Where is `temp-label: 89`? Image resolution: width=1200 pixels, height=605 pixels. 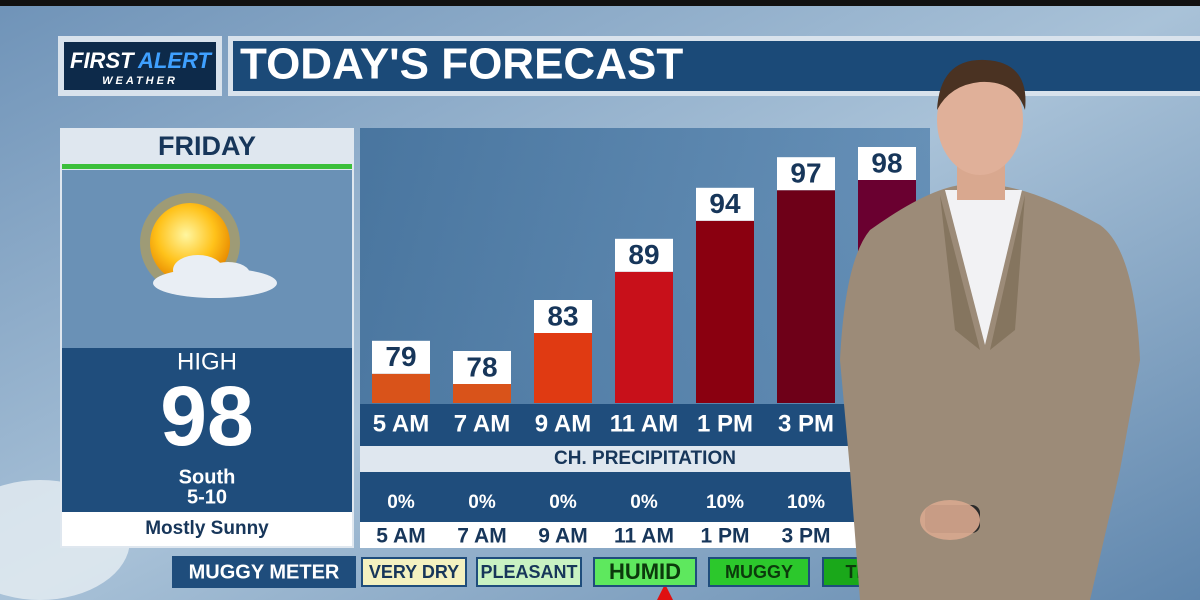 temp-label: 89 is located at coordinates (643, 254).